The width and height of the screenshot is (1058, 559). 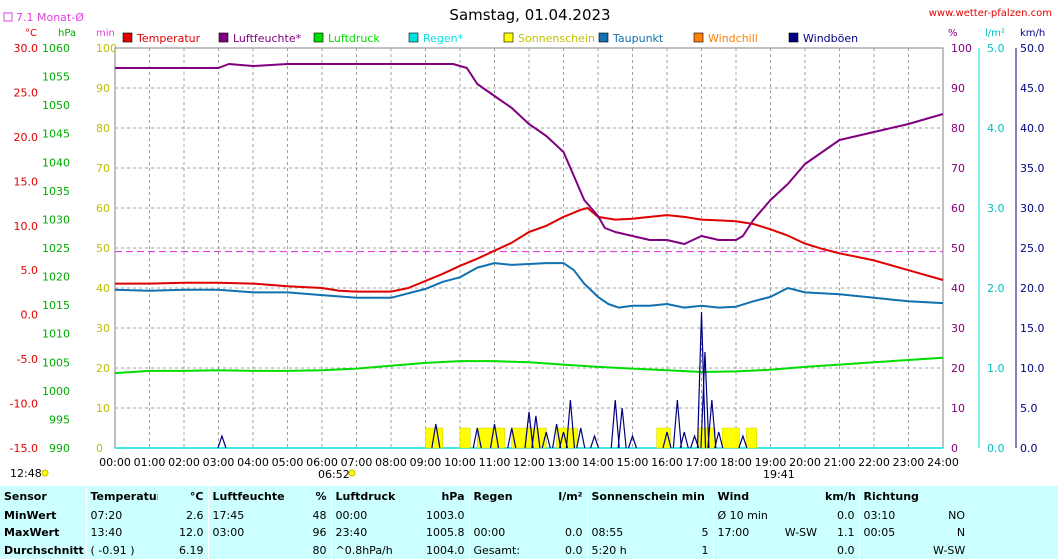 What do you see at coordinates (30, 515) in the screenshot?
I see `stats-cell-label: MinWert` at bounding box center [30, 515].